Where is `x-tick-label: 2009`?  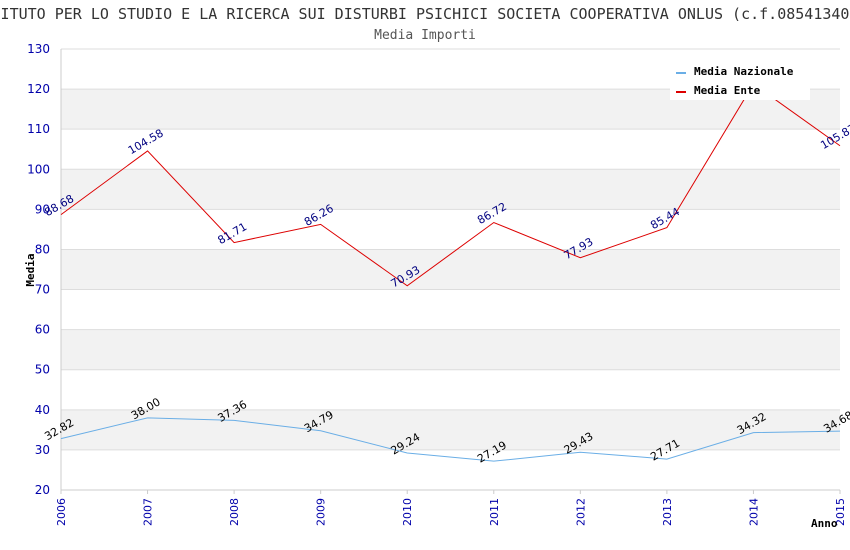
x-tick-label: 2009 is located at coordinates (321, 512).